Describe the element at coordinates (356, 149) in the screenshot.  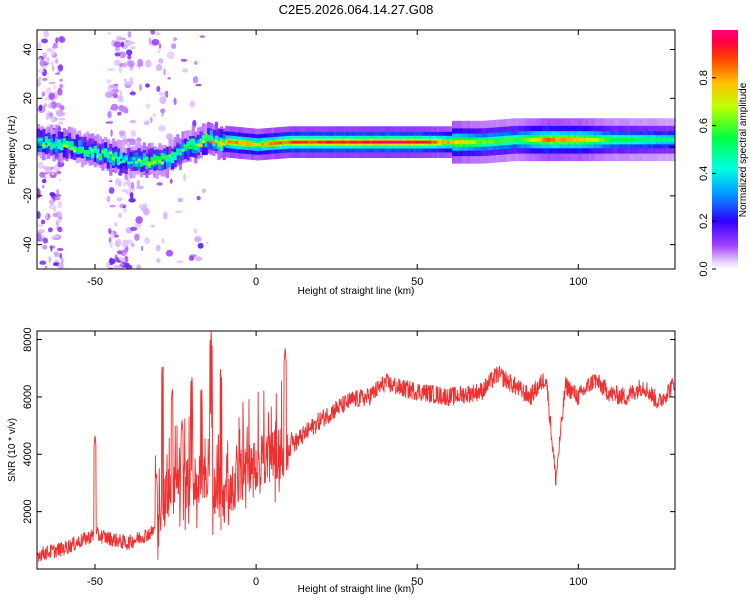
I see `spectrogram-ridge` at that location.